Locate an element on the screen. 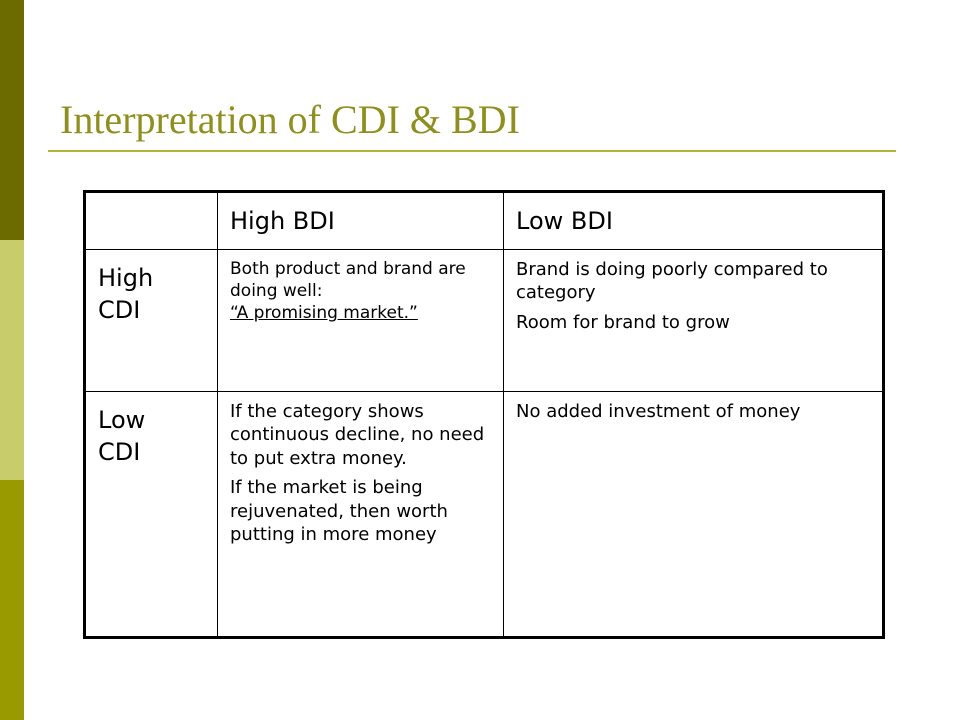 This screenshot has width=960, height=720. sidebar-stripe-middle is located at coordinates (12, 360).